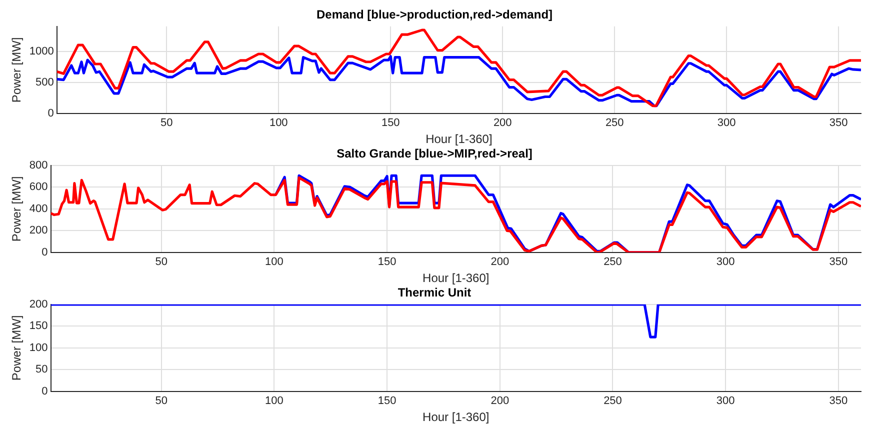 Image resolution: width=873 pixels, height=435 pixels. What do you see at coordinates (38, 326) in the screenshot?
I see `y-tick-label: 150` at bounding box center [38, 326].